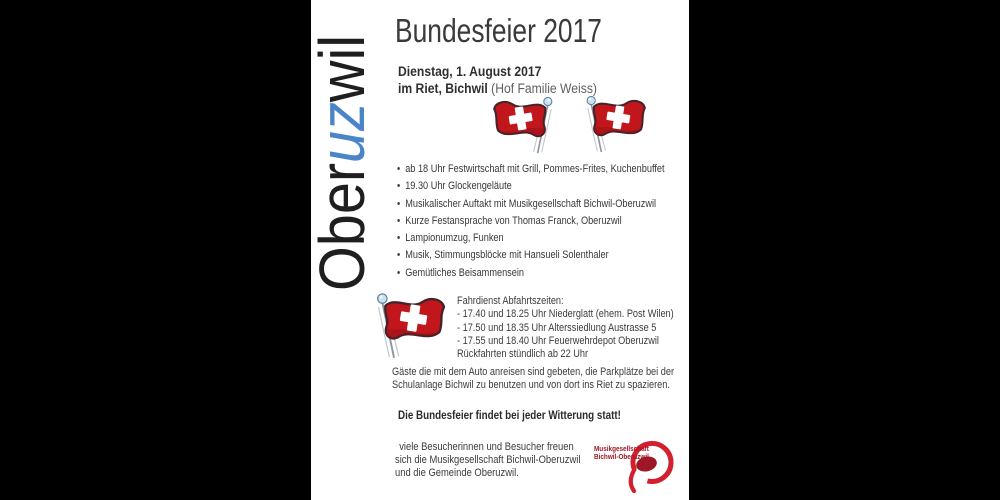 The image size is (1000, 500). I want to click on page-title: Bundesfeier 2017, so click(498, 30).